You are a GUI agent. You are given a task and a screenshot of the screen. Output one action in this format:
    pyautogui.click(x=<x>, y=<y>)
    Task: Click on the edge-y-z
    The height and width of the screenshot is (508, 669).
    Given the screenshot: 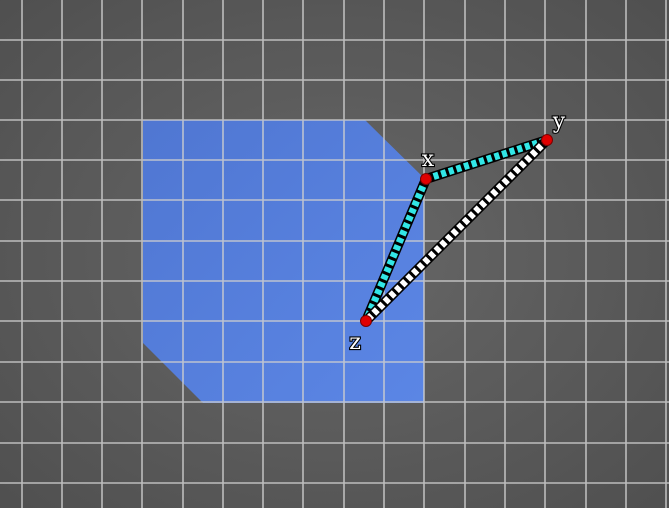 What is the action you would take?
    pyautogui.click(x=456, y=230)
    